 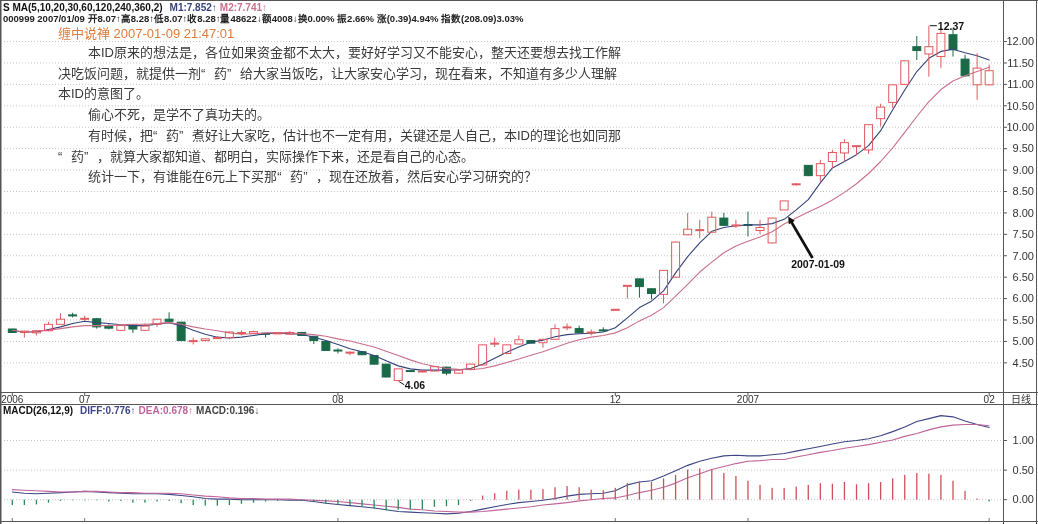 What do you see at coordinates (1023, 362) in the screenshot?
I see `y-tick-label: 4.50` at bounding box center [1023, 362].